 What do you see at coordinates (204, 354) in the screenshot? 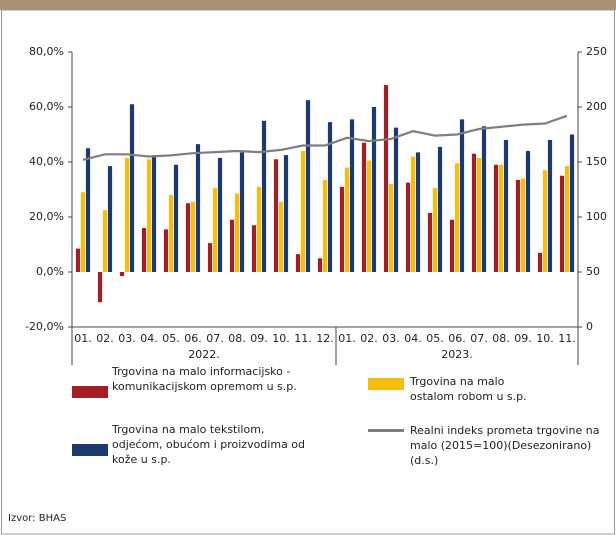
I see `x-group-label: 2022.` at bounding box center [204, 354].